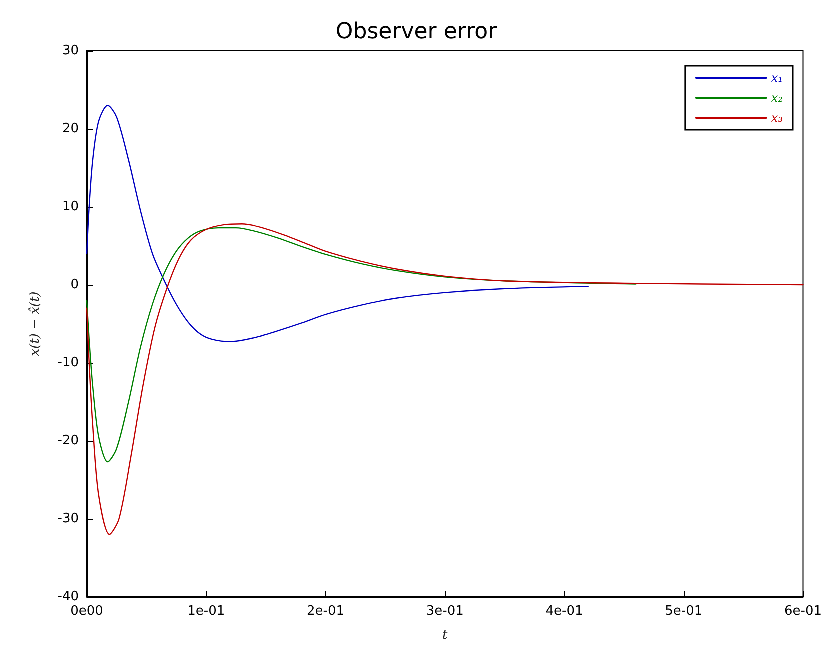  What do you see at coordinates (70, 51) in the screenshot?
I see `y-tick-label: 30` at bounding box center [70, 51].